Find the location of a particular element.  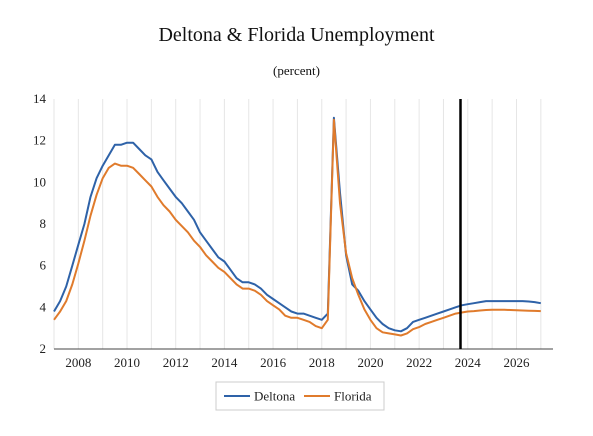

x-tick-label: 2024 is located at coordinates (468, 362).